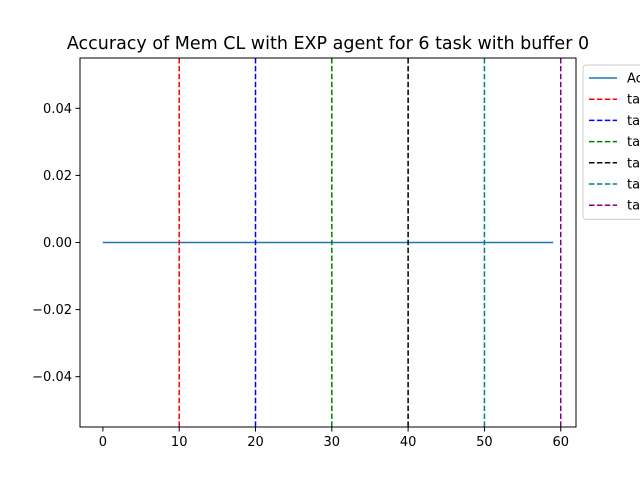 Image resolution: width=640 pixels, height=480 pixels. What do you see at coordinates (57, 176) in the screenshot?
I see `y-tick-label-3: 0.02` at bounding box center [57, 176].